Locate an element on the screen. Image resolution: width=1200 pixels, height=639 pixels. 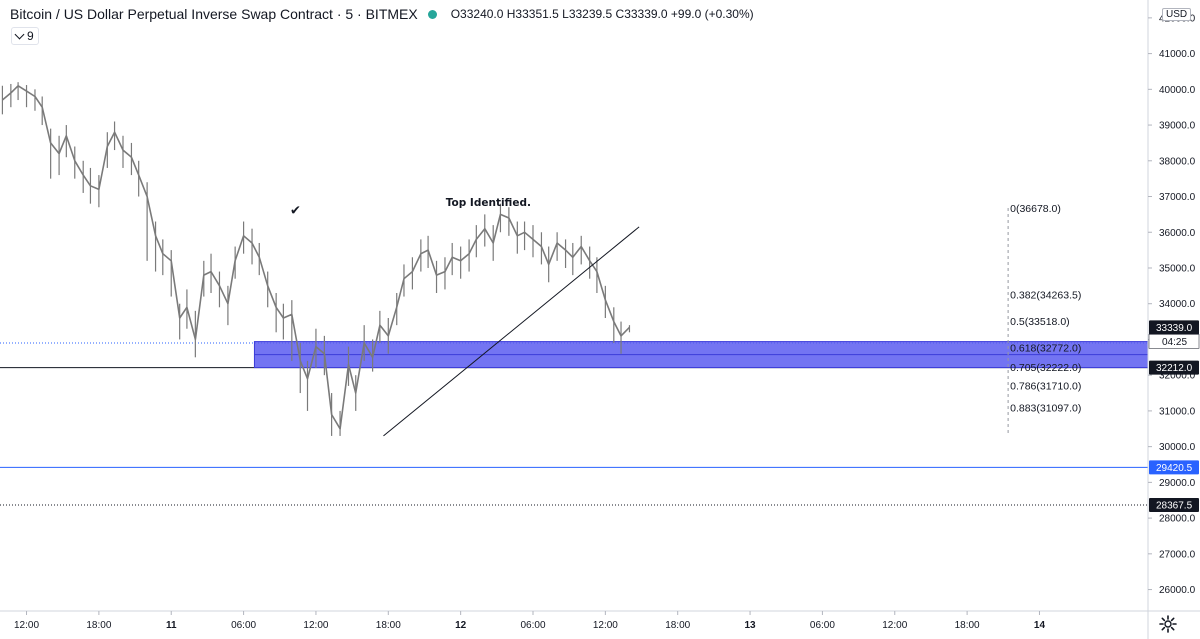
fib-level-label: 0.618(32772.0) is located at coordinates (1045, 349).